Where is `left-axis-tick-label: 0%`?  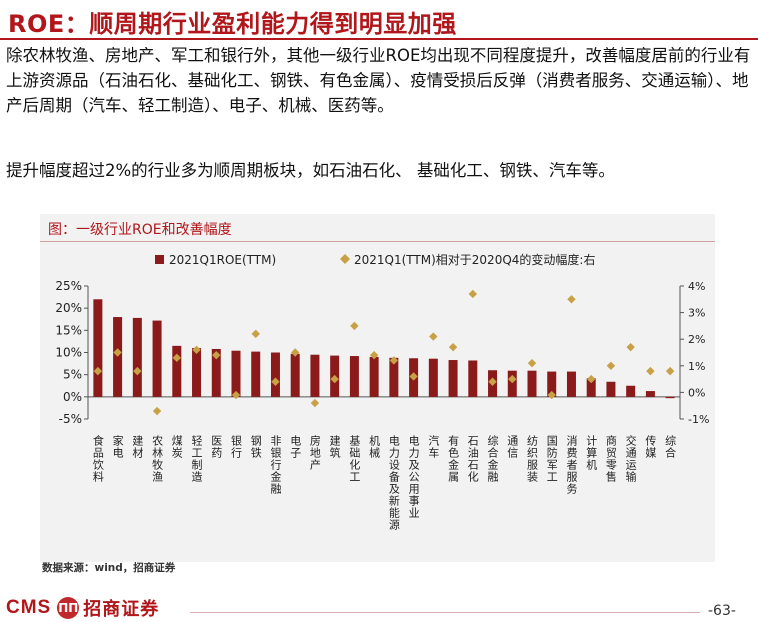
left-axis-tick-label: 0% is located at coordinates (72, 397).